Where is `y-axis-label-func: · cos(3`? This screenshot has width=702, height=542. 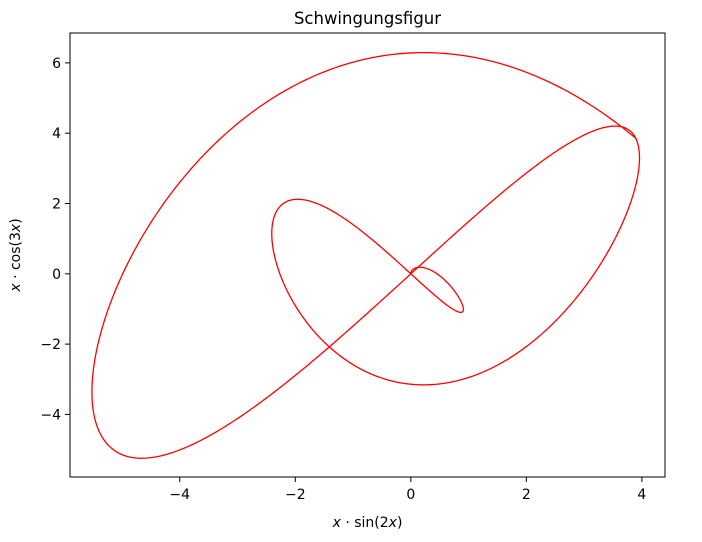
y-axis-label-func: · cos(3 is located at coordinates (16, 257).